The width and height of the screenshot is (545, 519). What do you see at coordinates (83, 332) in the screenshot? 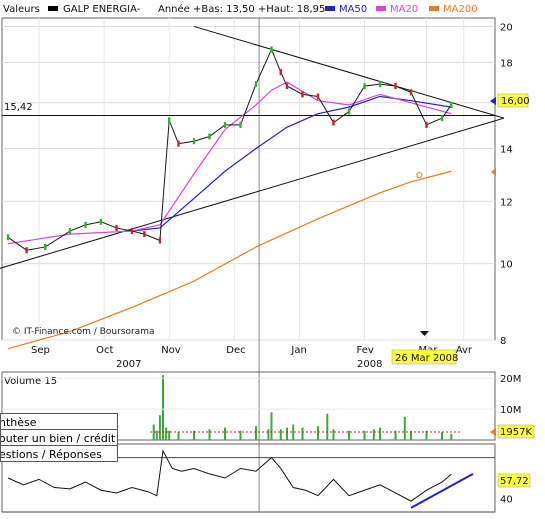
I see `watermark: © IT-Finance.com / Boursorama` at bounding box center [83, 332].